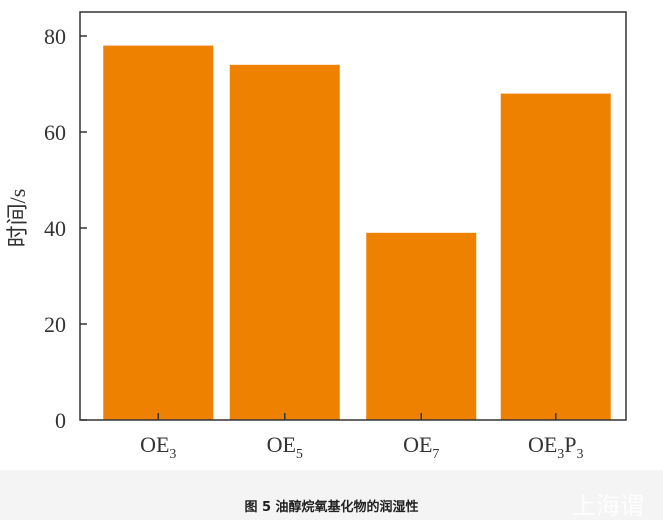 This screenshot has width=663, height=521. Describe the element at coordinates (55, 228) in the screenshot. I see `y-tick-label: 40` at that location.